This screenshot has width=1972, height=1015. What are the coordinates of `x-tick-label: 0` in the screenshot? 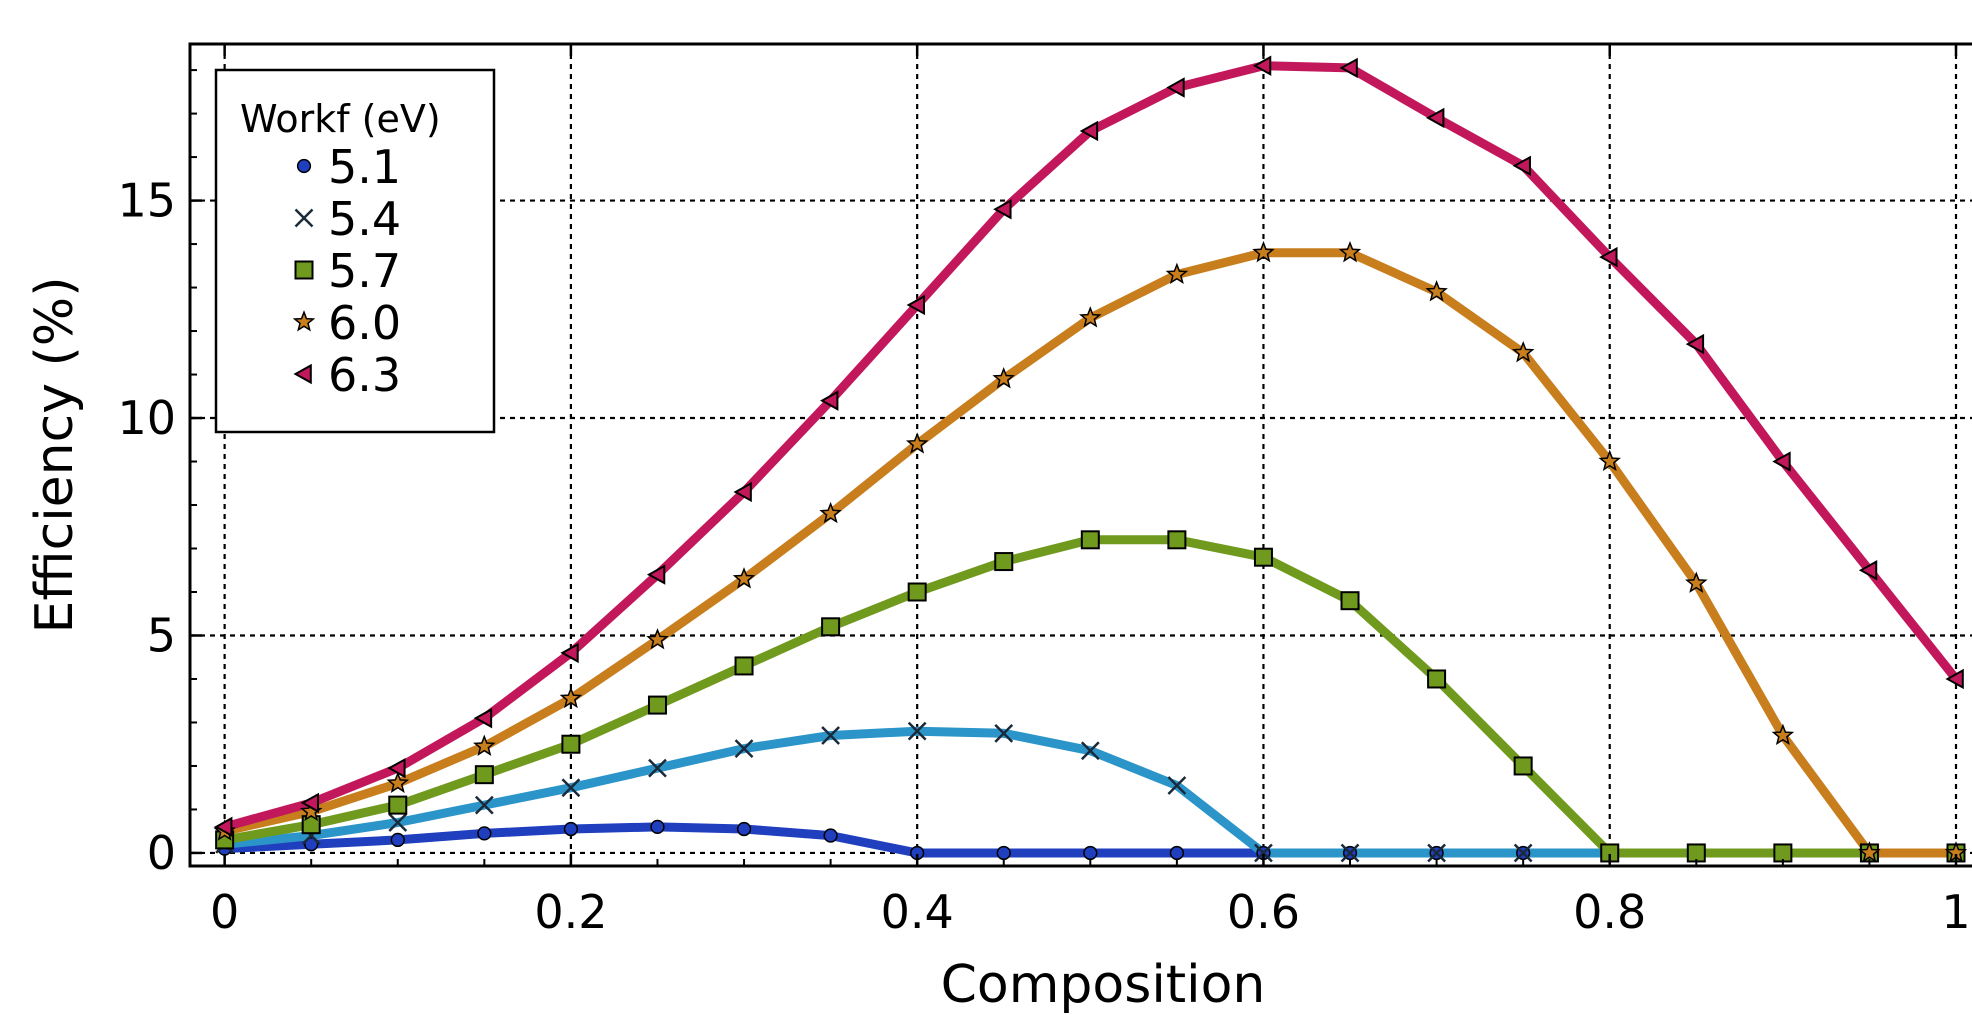 It's located at (224, 912).